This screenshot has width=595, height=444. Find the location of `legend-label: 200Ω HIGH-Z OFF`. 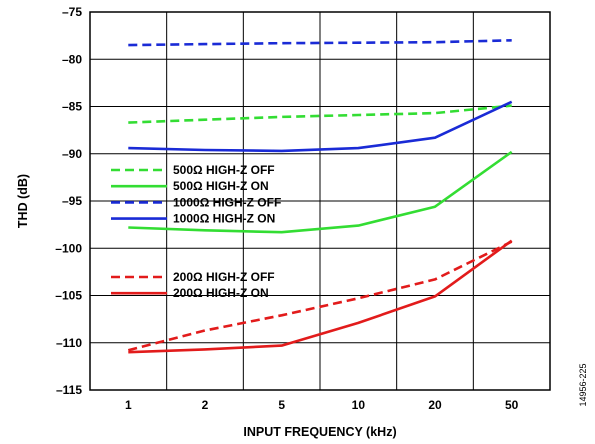

legend-label: 200Ω HIGH-Z OFF is located at coordinates (224, 277).